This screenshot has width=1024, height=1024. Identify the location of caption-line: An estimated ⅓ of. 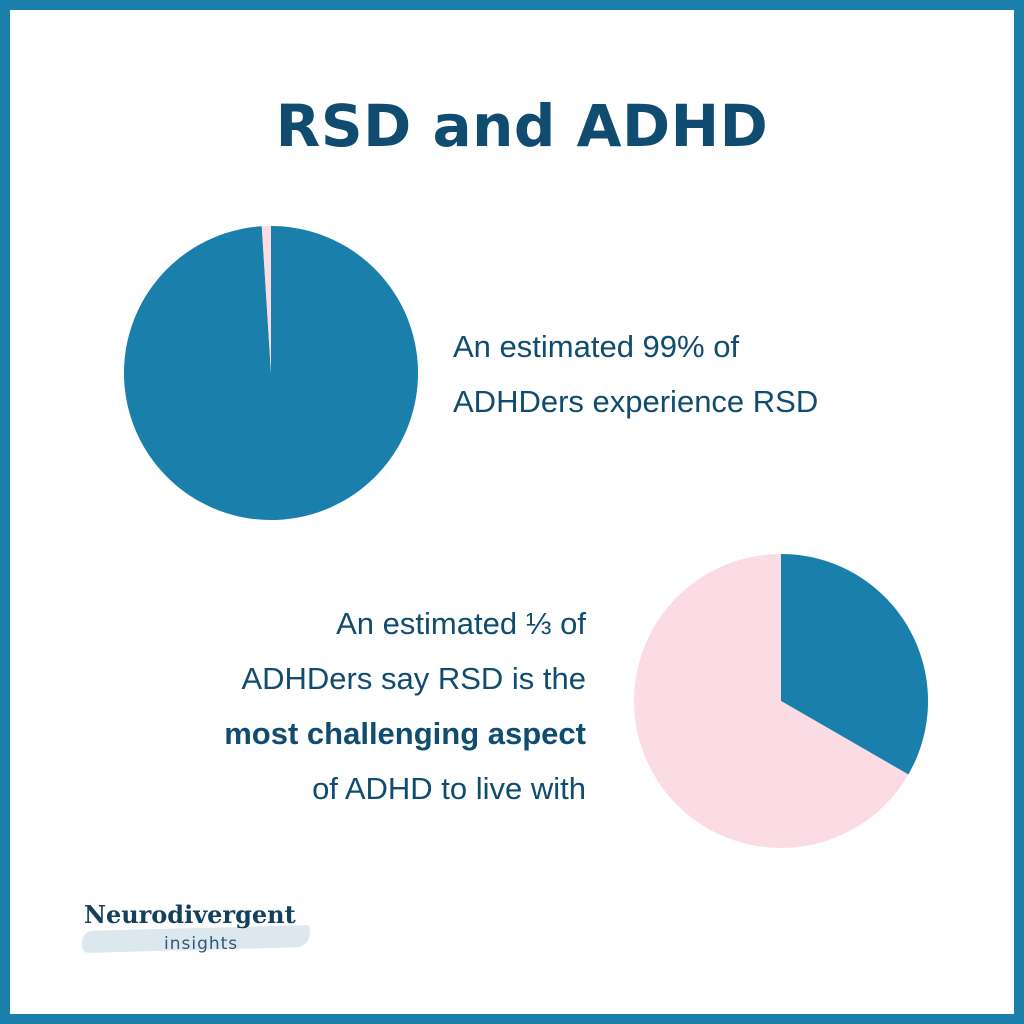
(461, 623).